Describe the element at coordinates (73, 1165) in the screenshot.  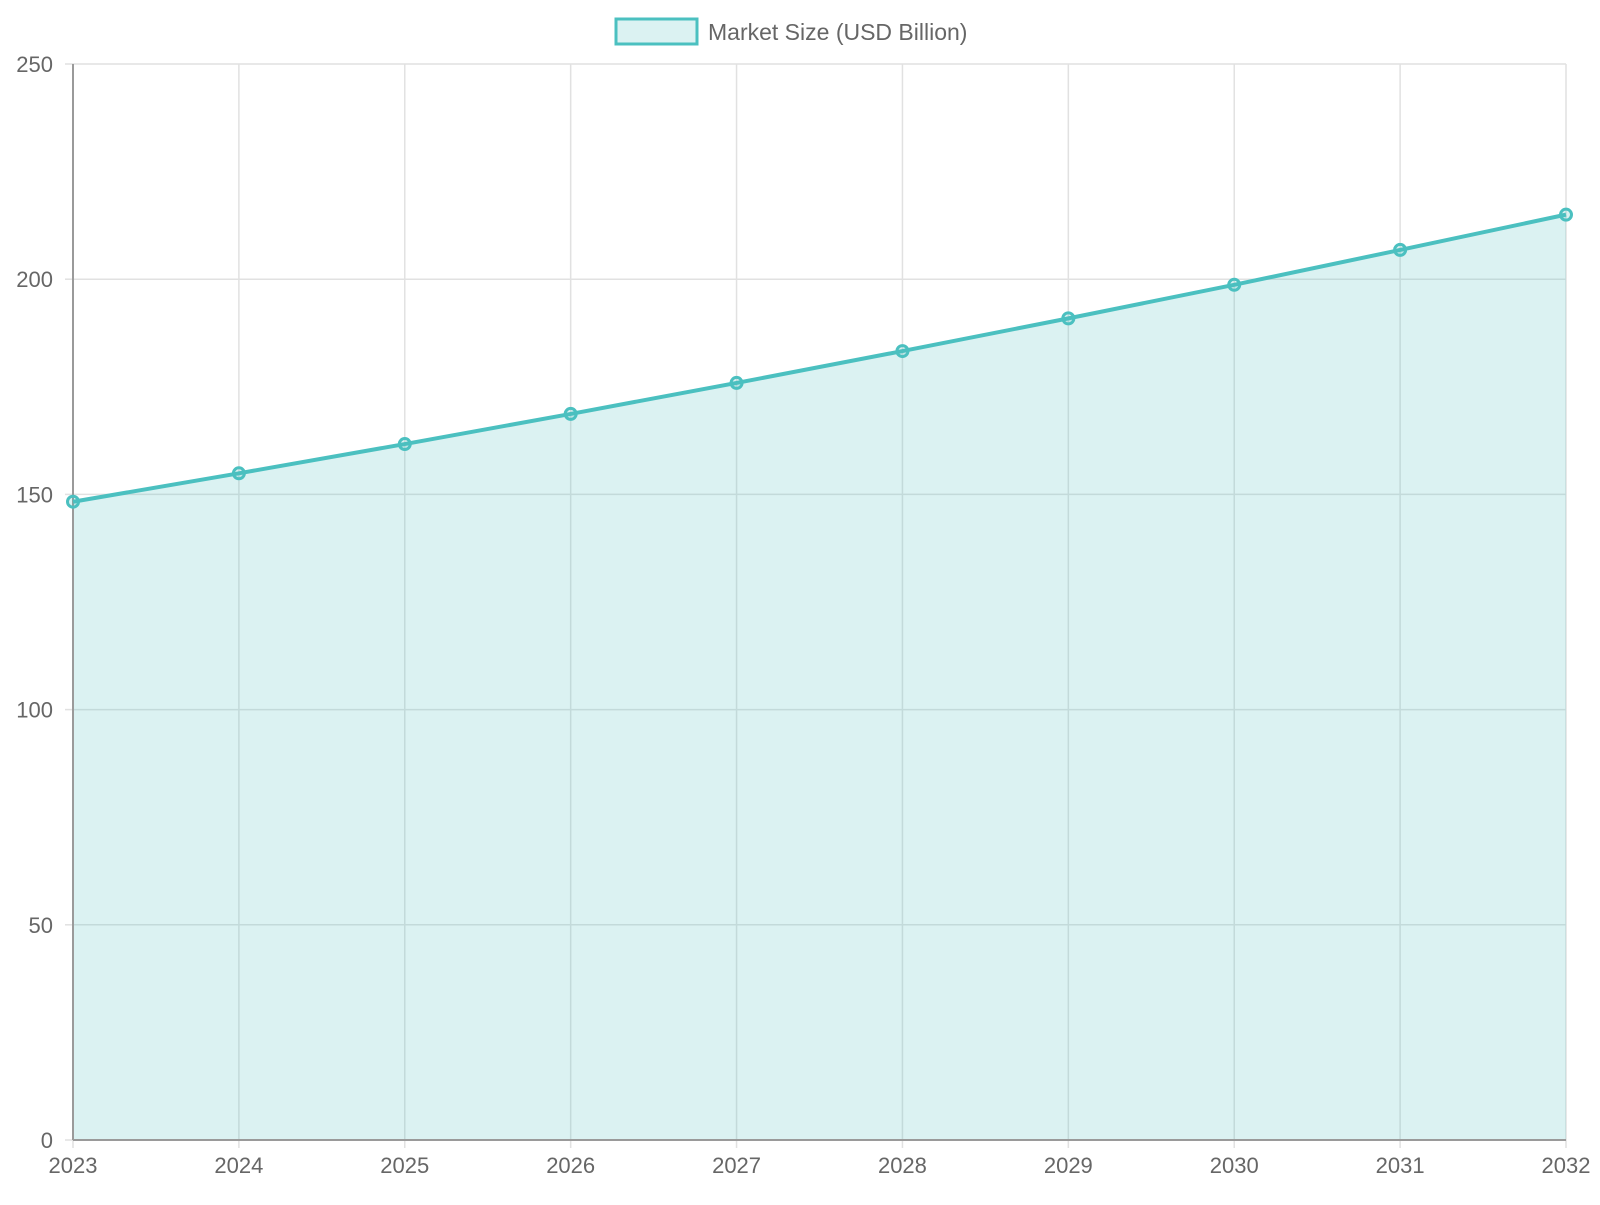
I see `x-tick-label: 2023` at that location.